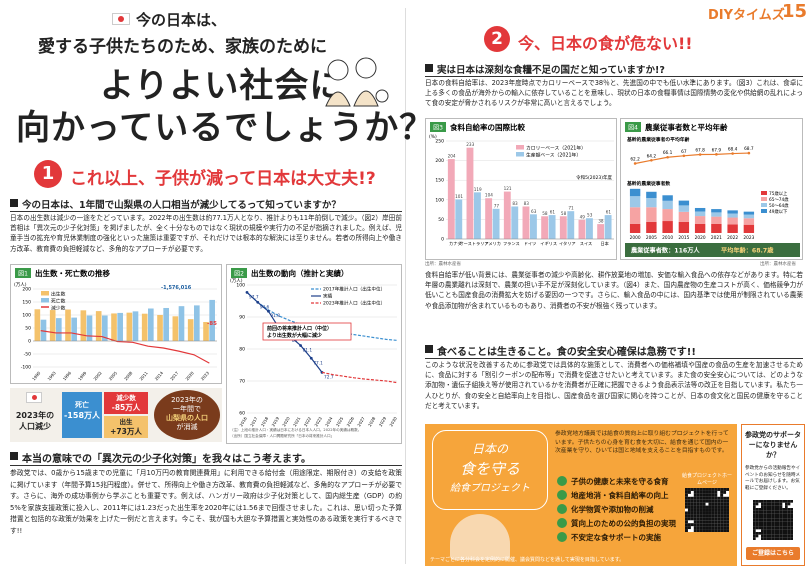  Describe the element at coordinates (126, 403) in the screenshot. I see `decrease-box: 減少数 -85万人` at that location.